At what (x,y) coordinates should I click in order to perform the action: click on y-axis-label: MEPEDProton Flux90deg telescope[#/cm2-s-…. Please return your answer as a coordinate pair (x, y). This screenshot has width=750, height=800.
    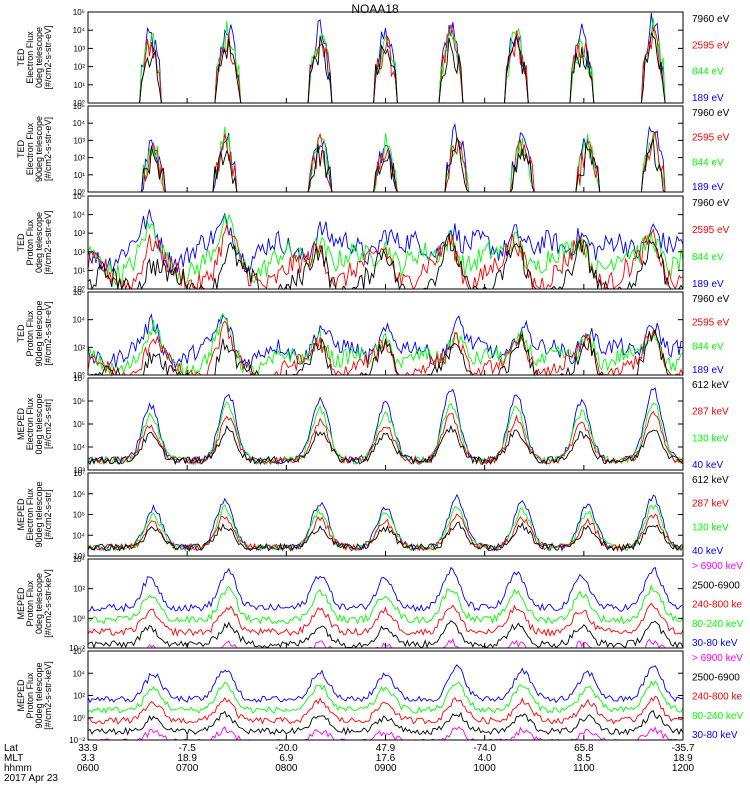
    Looking at the image, I should click on (34, 695).